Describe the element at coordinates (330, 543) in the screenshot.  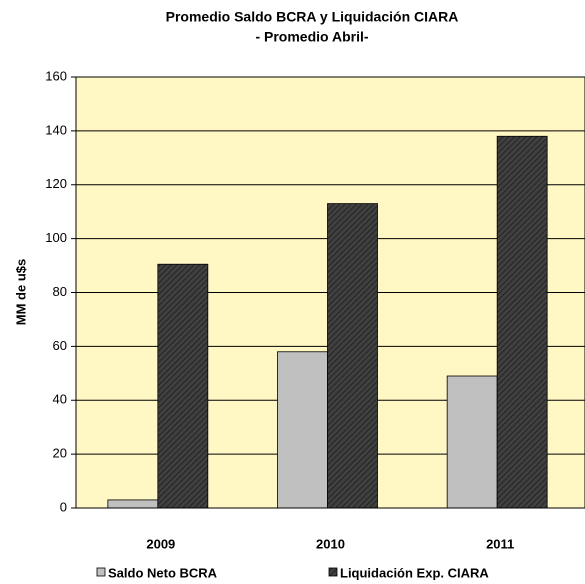
I see `x-tick-label: 2010` at that location.